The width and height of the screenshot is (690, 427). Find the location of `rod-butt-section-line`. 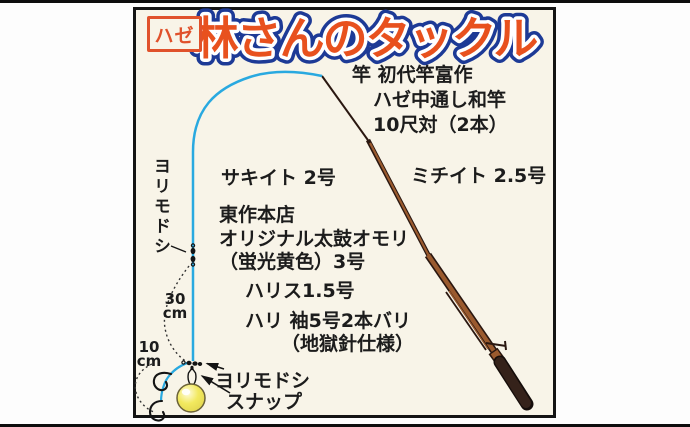

rod-butt-section-line is located at coordinates (466, 321).